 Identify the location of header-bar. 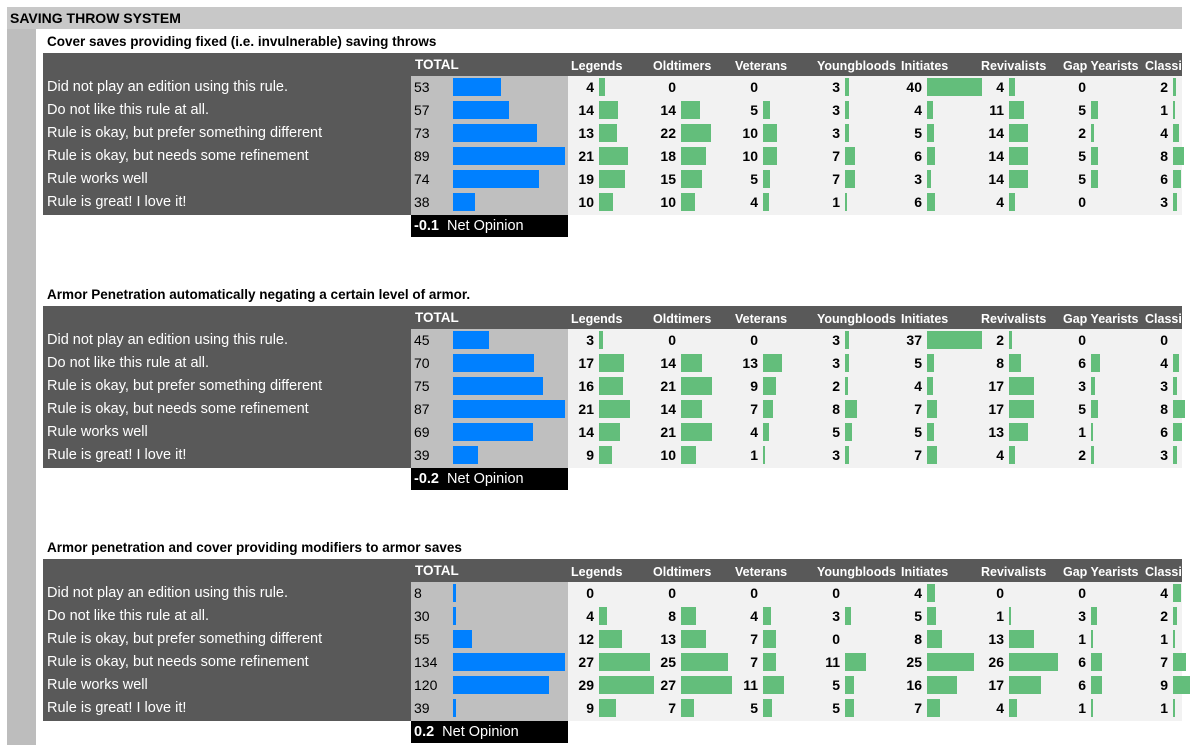
(796, 570).